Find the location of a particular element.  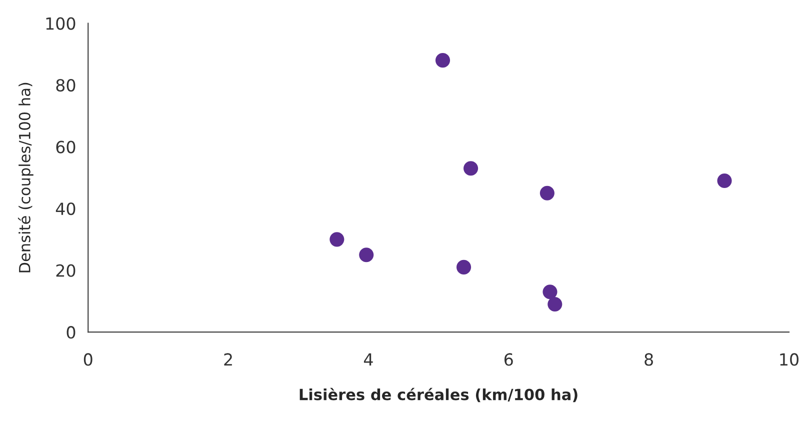

y-axis-title: Densité (couples/100 ha) is located at coordinates (26, 177).